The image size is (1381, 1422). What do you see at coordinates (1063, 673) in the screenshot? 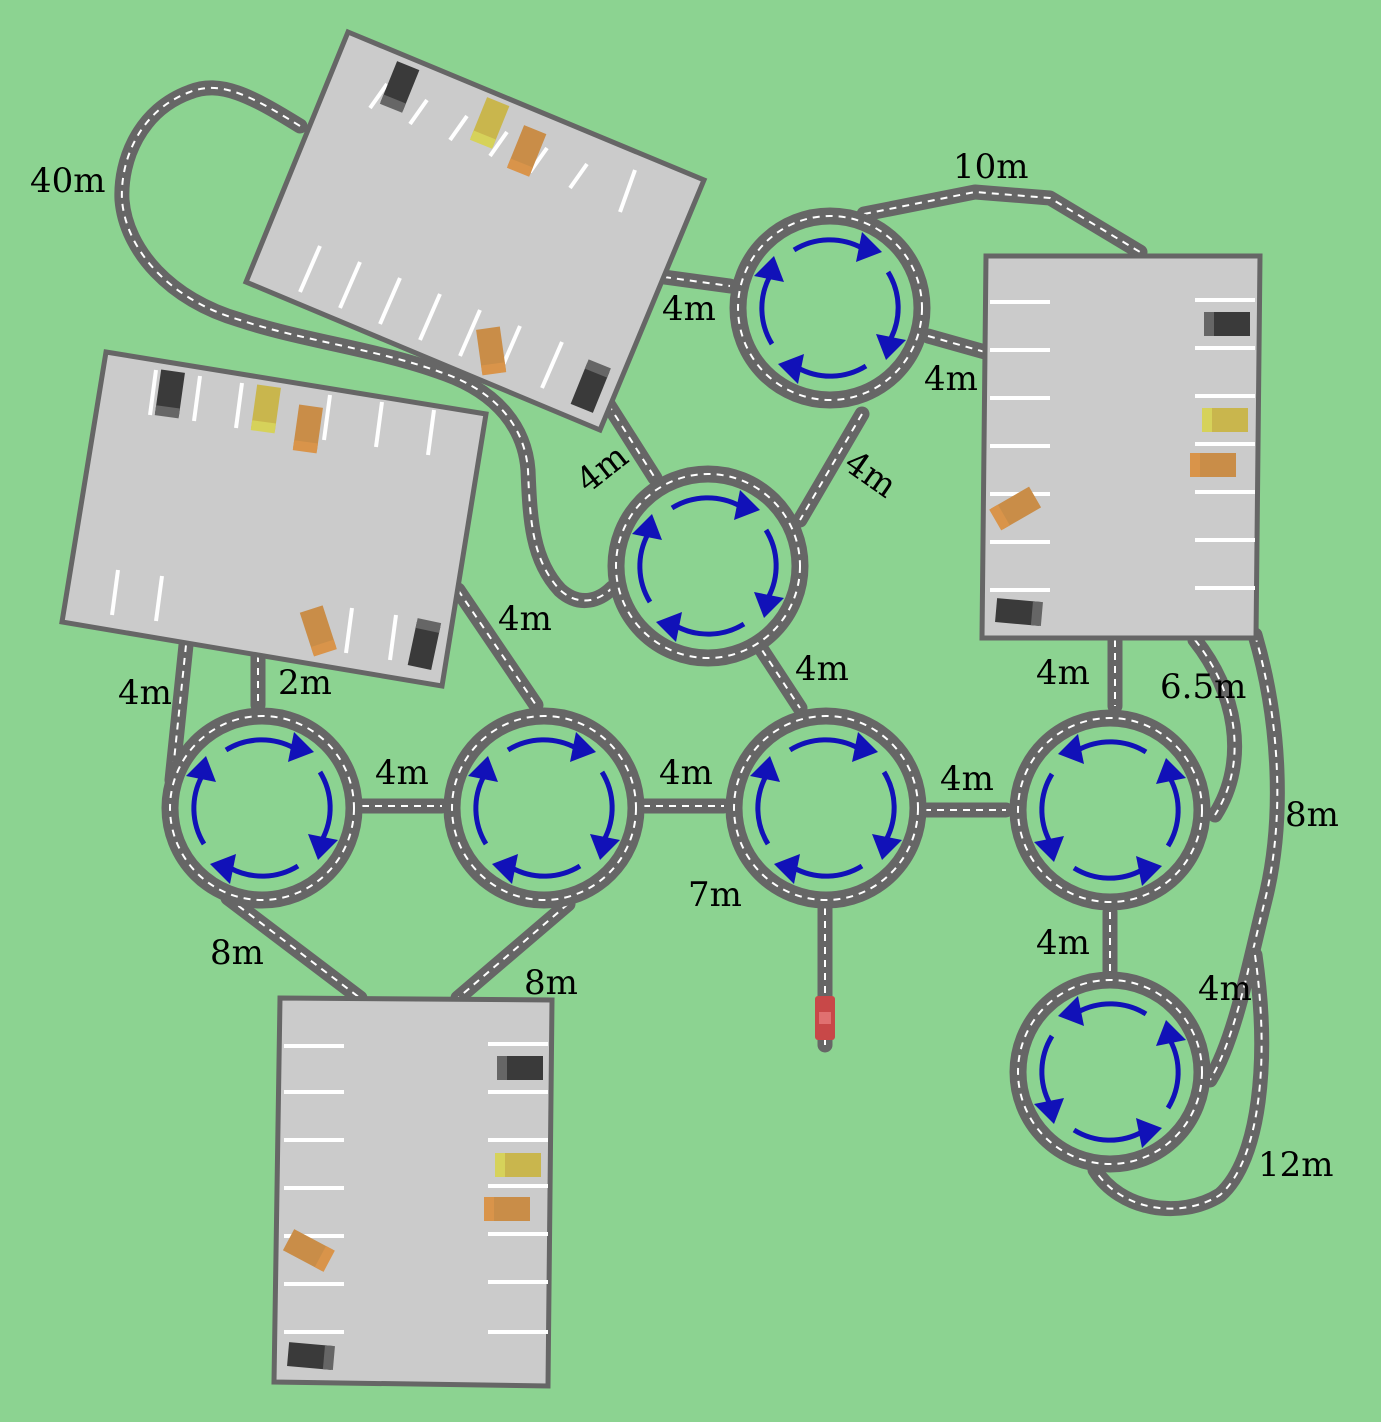
I see `label-lot-right-to-rb-right: 4m` at bounding box center [1063, 673].